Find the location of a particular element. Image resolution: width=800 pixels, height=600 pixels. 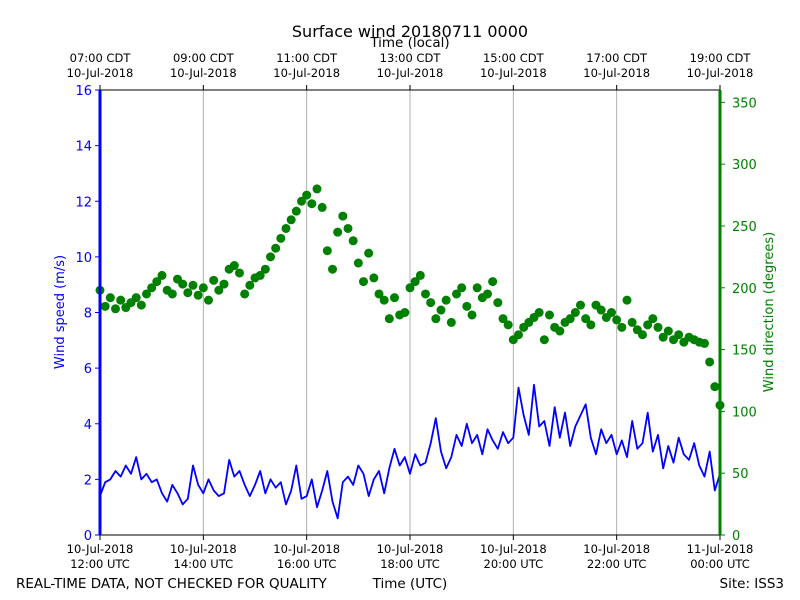

bottom-tick-time: 14:00 UTC is located at coordinates (204, 564).